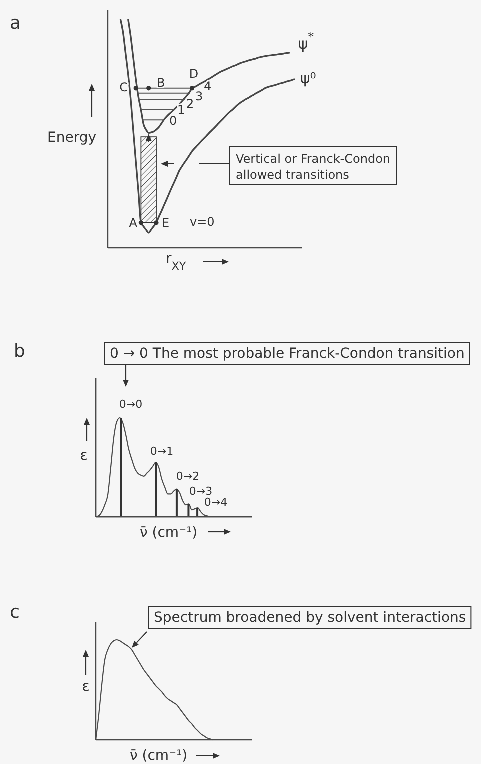  I want to click on annotation: 0→1, so click(162, 451).